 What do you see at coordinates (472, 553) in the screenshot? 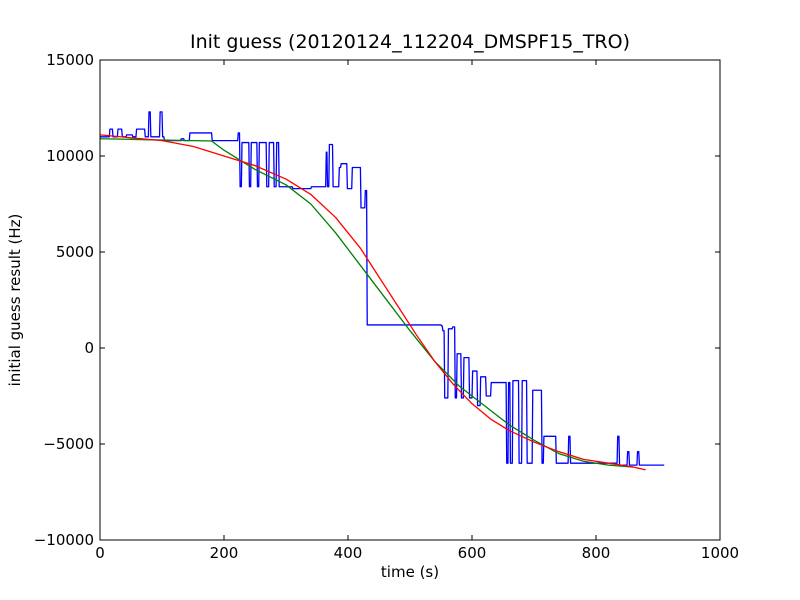
I see `x-tick-label: 600` at bounding box center [472, 553].